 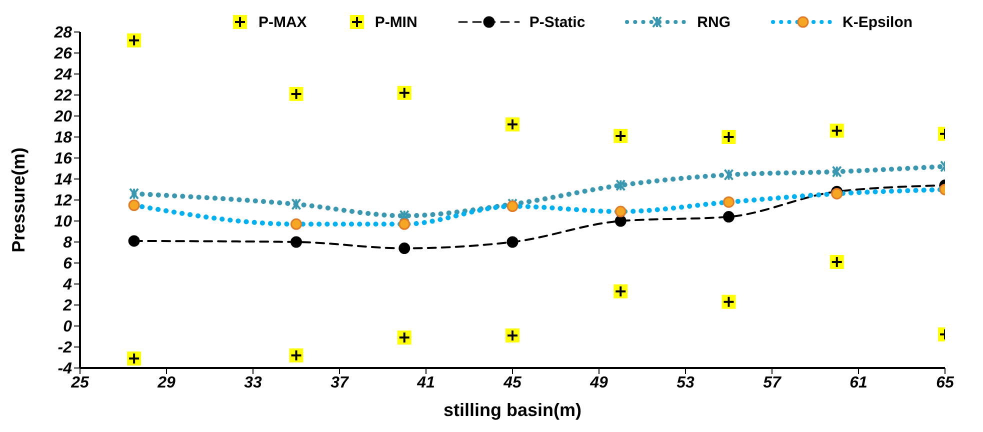 I want to click on legend-label: RNG, so click(x=714, y=22).